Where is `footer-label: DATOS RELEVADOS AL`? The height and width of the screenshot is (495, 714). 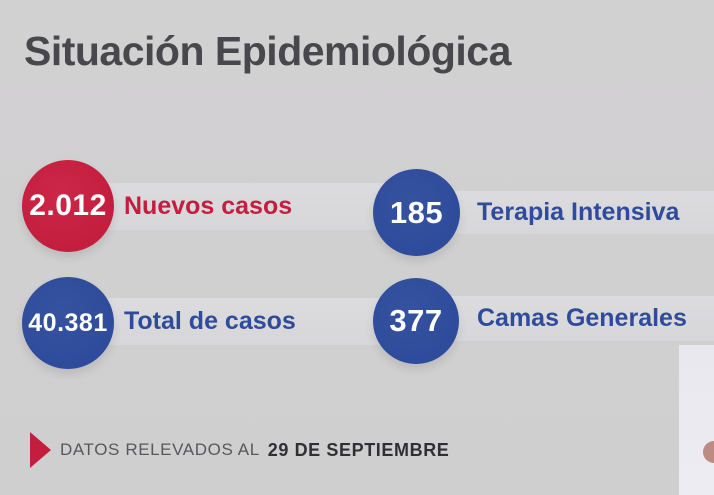
footer-label: DATOS RELEVADOS AL is located at coordinates (160, 449).